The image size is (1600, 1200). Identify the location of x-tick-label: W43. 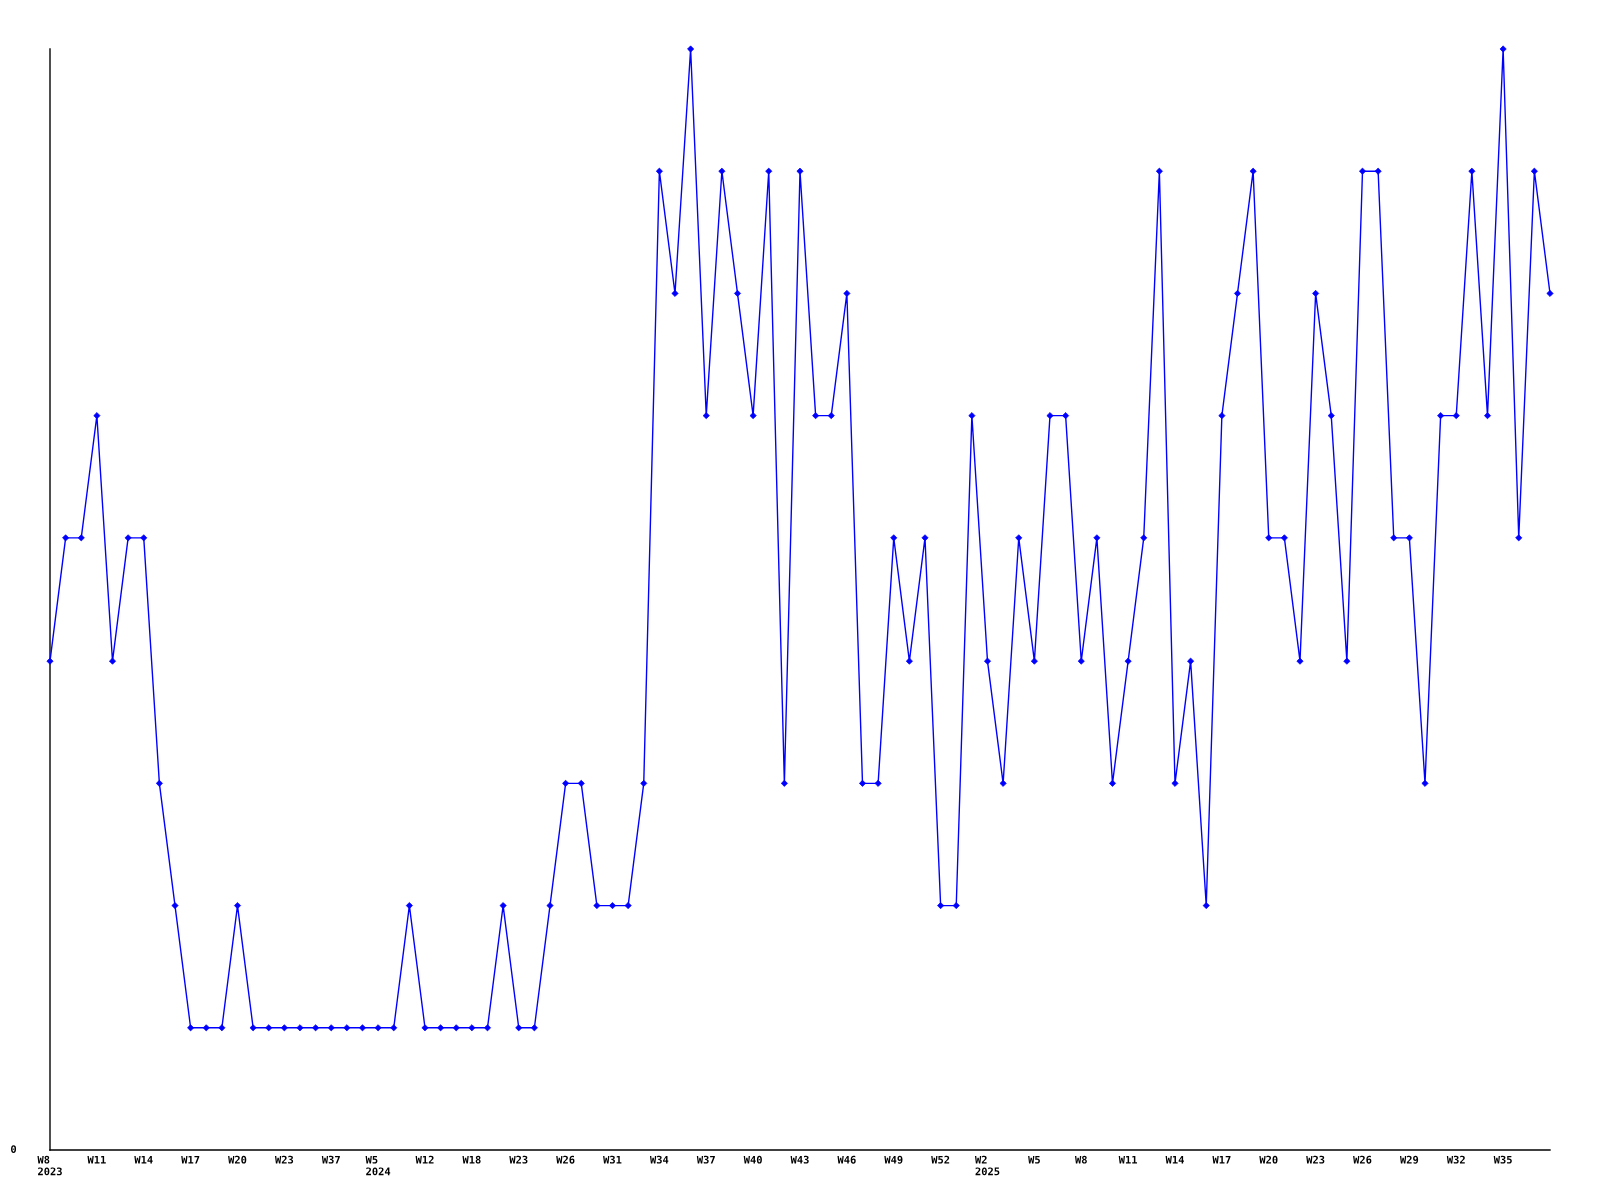
(799, 1159).